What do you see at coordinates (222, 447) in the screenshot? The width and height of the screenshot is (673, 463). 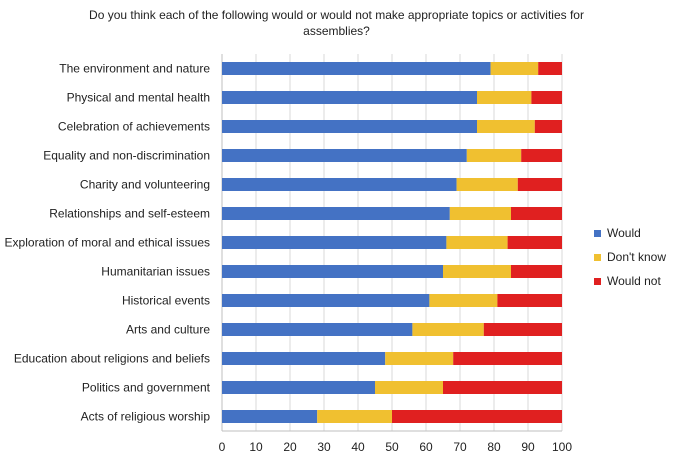 I see `x-tick-label: 0` at bounding box center [222, 447].